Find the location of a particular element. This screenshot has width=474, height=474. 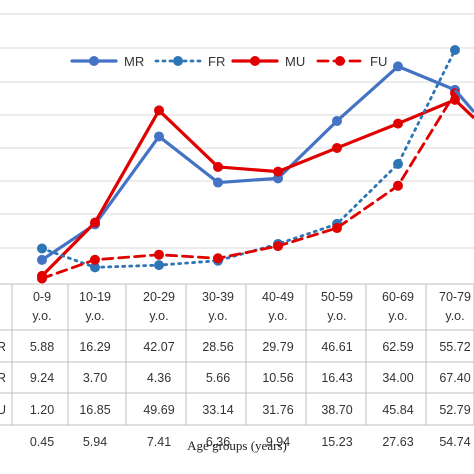

table-cell: 67.40 is located at coordinates (454, 378).